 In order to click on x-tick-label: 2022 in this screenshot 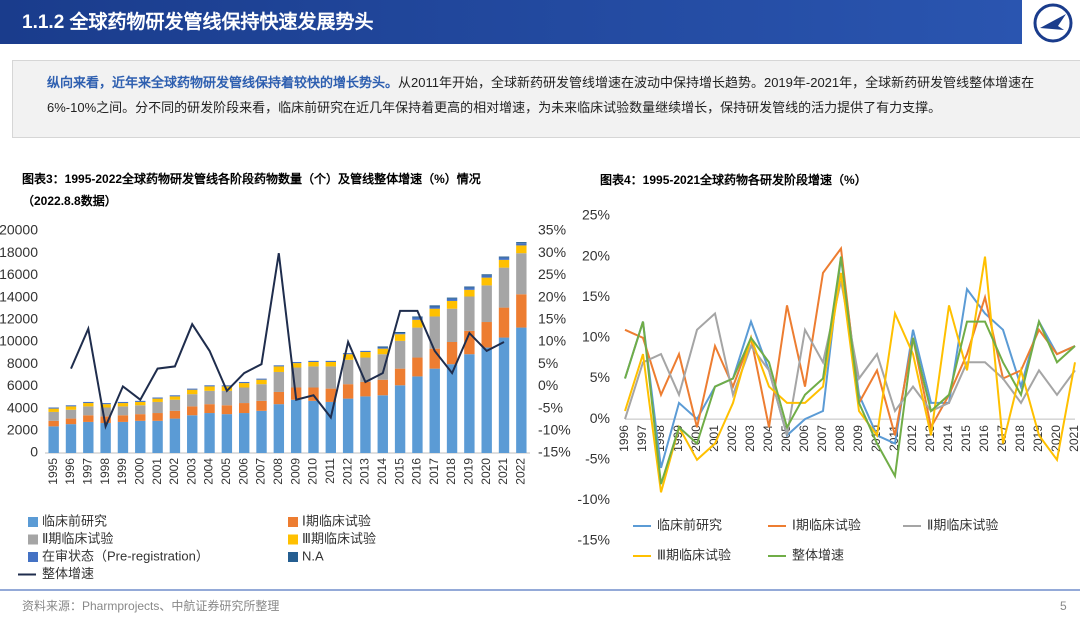, I will do `click(521, 471)`.